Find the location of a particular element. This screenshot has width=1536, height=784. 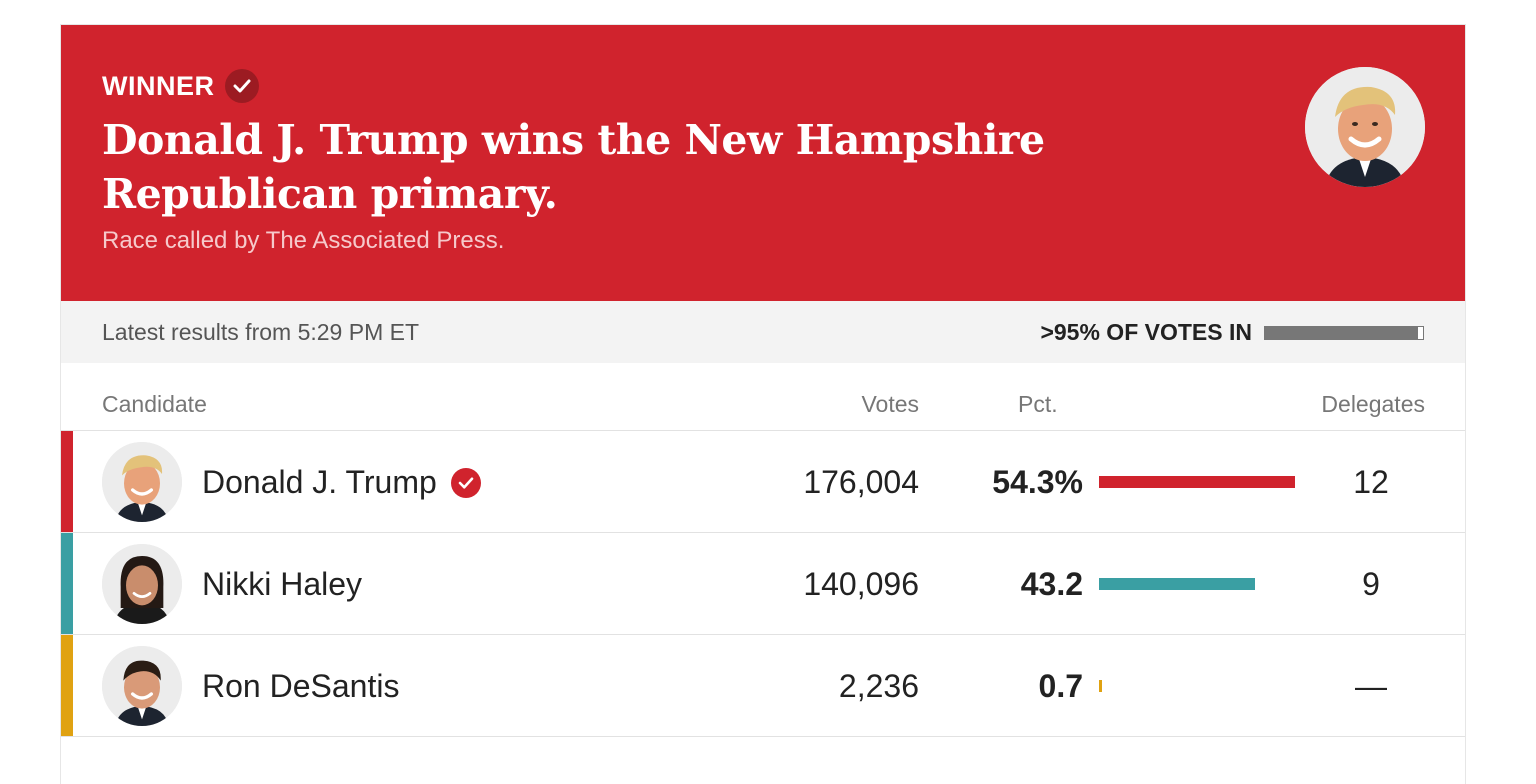

winner-label: WINNER is located at coordinates (180, 86).